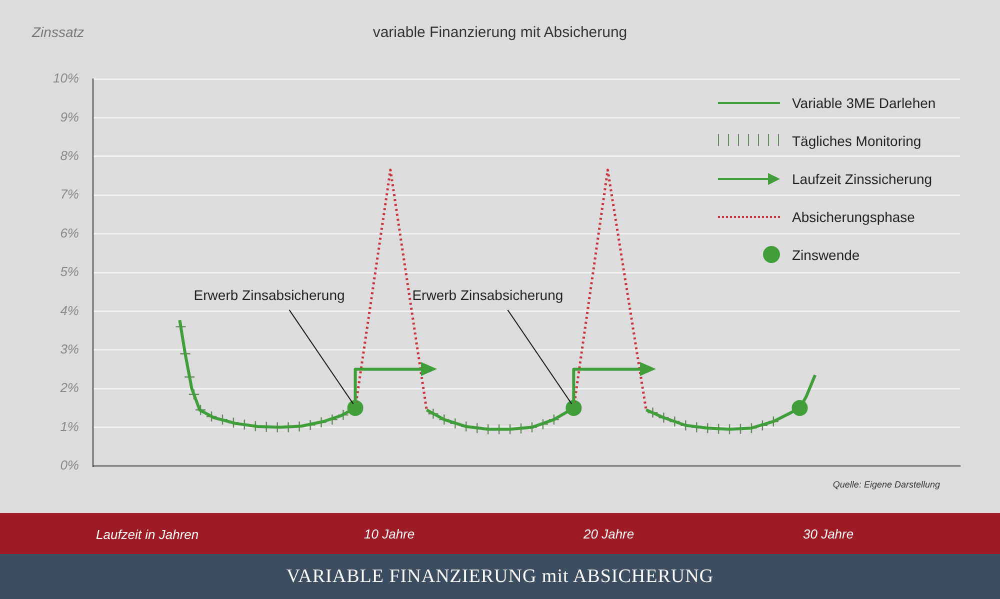 The width and height of the screenshot is (1000, 599). Describe the element at coordinates (147, 534) in the screenshot. I see `x-axis-title: Laufzeit in Jahren` at that location.